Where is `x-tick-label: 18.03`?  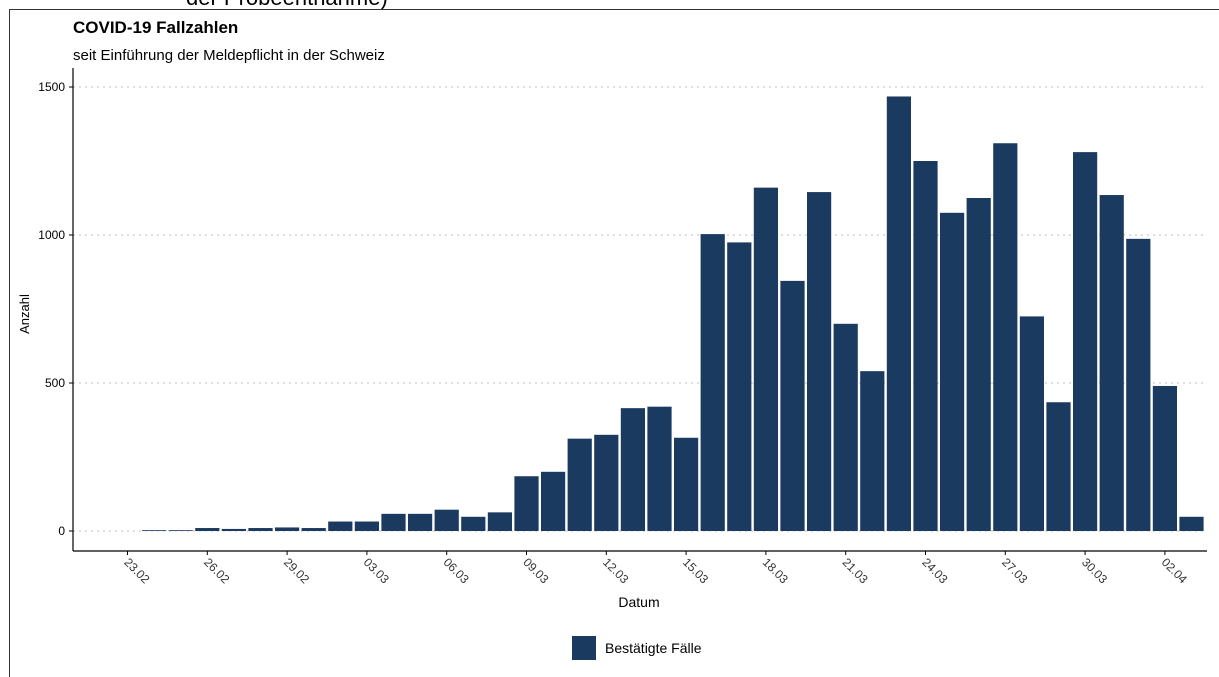 x-tick-label: 18.03 is located at coordinates (775, 570).